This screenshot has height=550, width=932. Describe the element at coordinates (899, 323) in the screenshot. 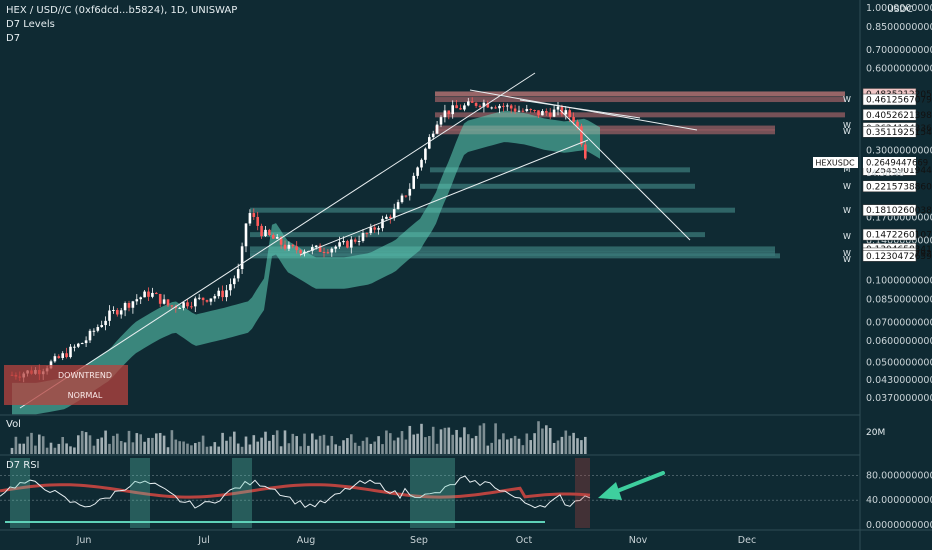

I see `price-tick-label: 0.0700000000` at that location.